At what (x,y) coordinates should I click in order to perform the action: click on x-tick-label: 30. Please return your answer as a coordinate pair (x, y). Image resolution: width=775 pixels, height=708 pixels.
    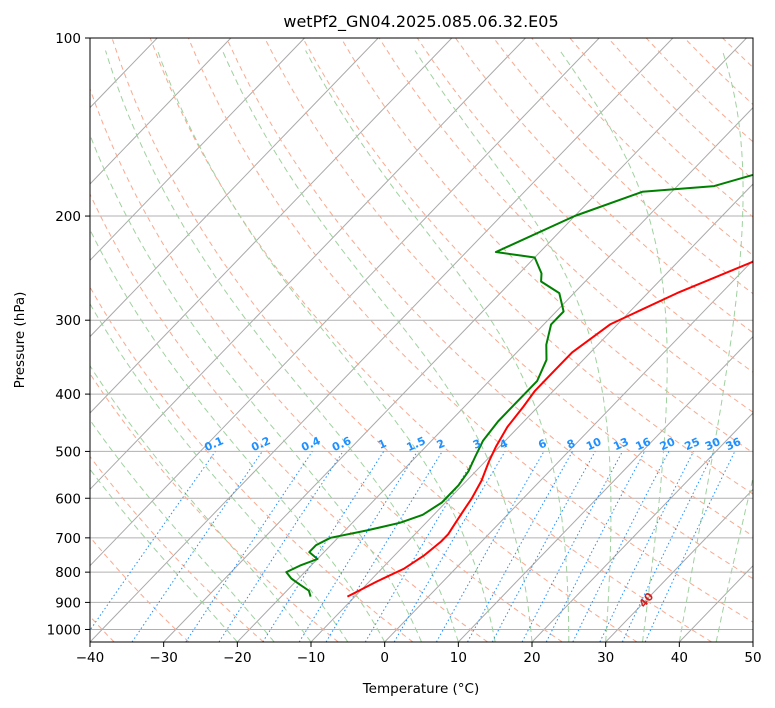
    Looking at the image, I should click on (605, 658).